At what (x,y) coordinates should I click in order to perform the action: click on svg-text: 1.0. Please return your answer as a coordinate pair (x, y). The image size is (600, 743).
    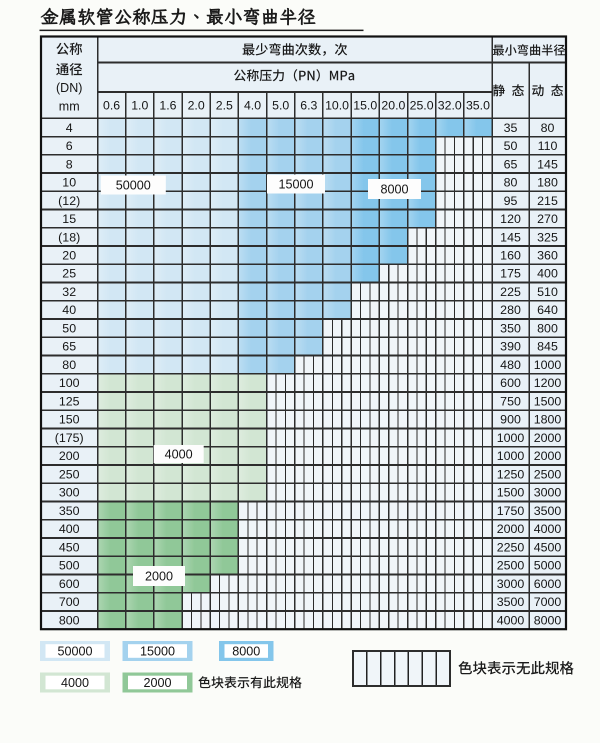
    Looking at the image, I should click on (139, 106).